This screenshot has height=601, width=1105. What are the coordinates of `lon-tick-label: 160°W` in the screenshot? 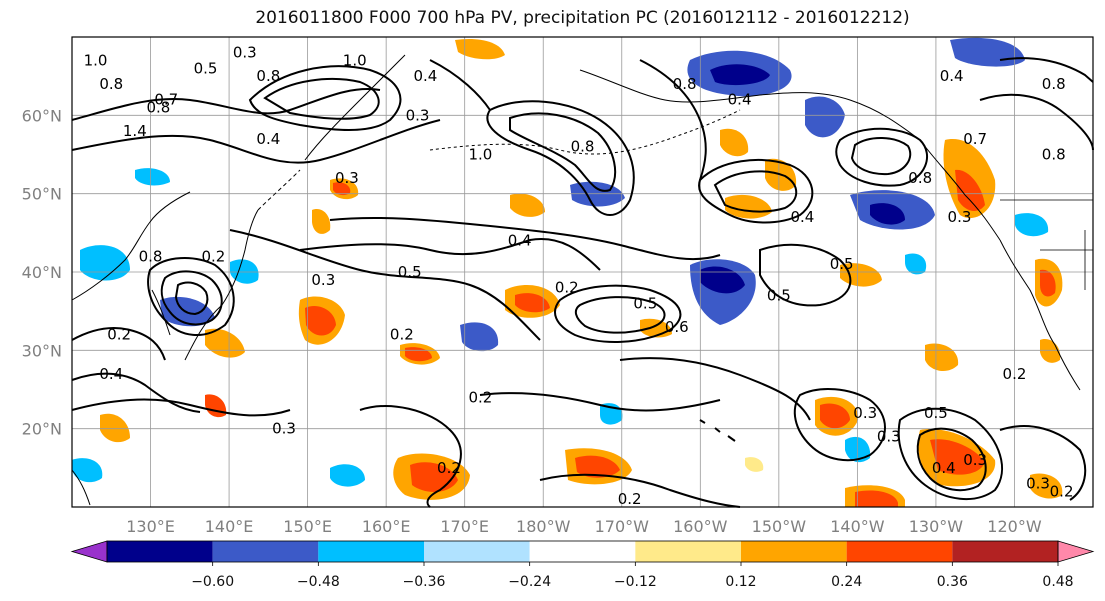 It's located at (700, 526).